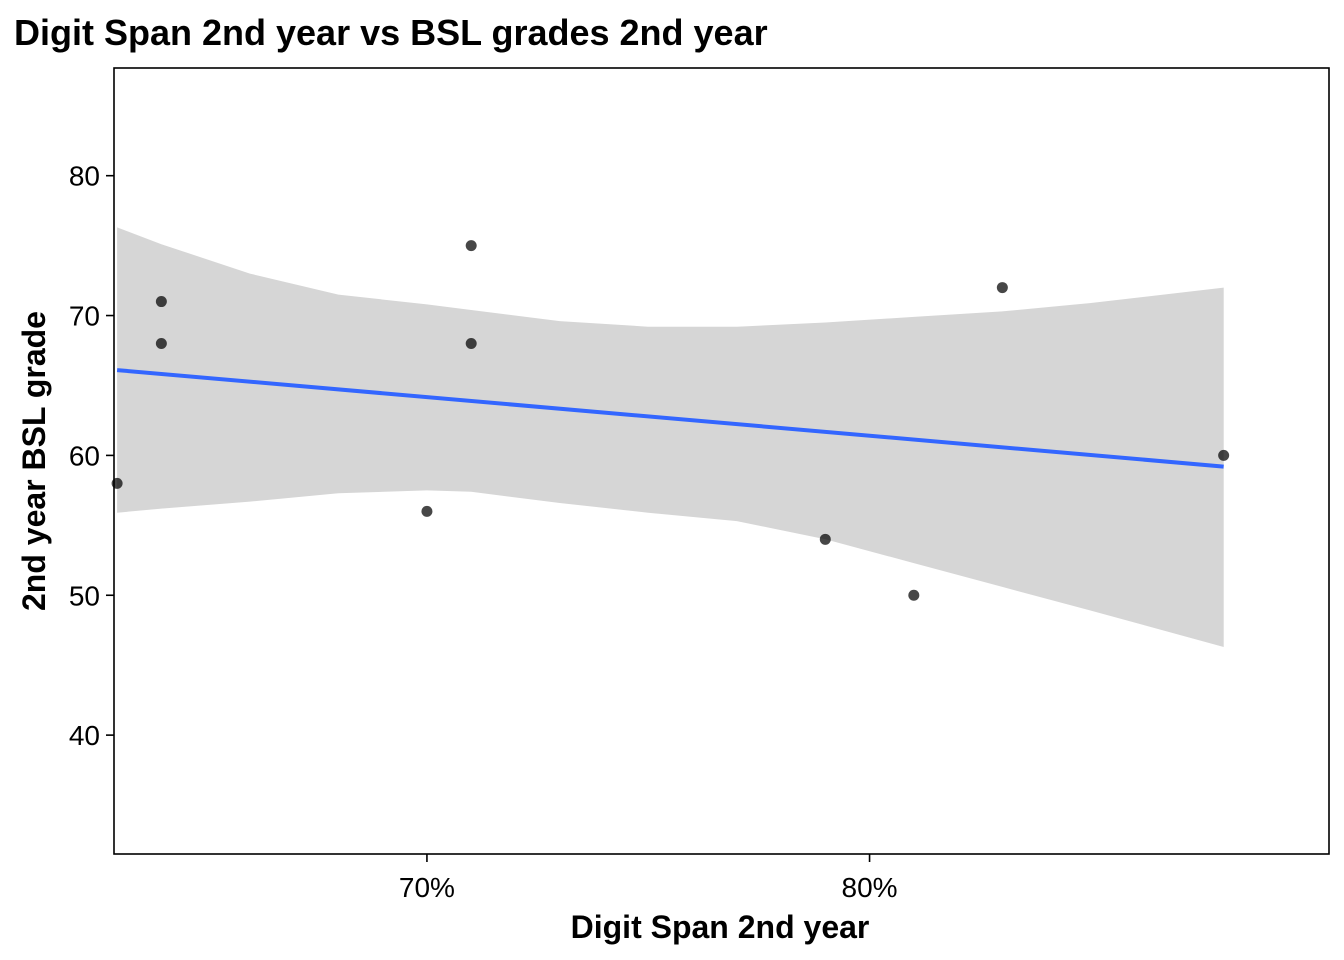 Image resolution: width=1344 pixels, height=960 pixels. What do you see at coordinates (720, 927) in the screenshot?
I see `x-axis-title: Digit Span 2nd year` at bounding box center [720, 927].